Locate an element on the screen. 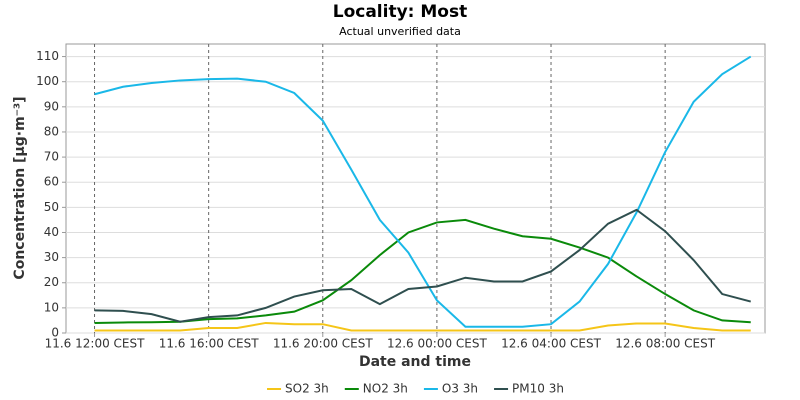 This screenshot has height=400, width=800. y-tick-label: 40 is located at coordinates (51, 232).